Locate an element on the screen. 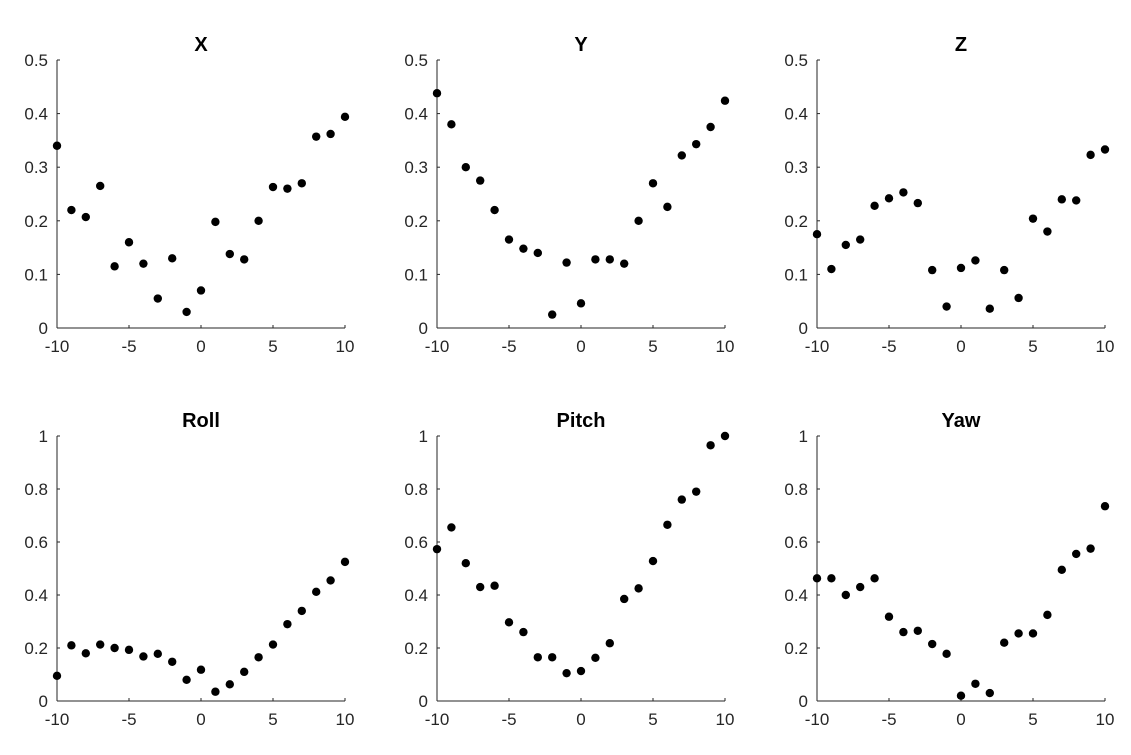 This screenshot has width=1131, height=755. y-tick-label: 1 is located at coordinates (803, 436).